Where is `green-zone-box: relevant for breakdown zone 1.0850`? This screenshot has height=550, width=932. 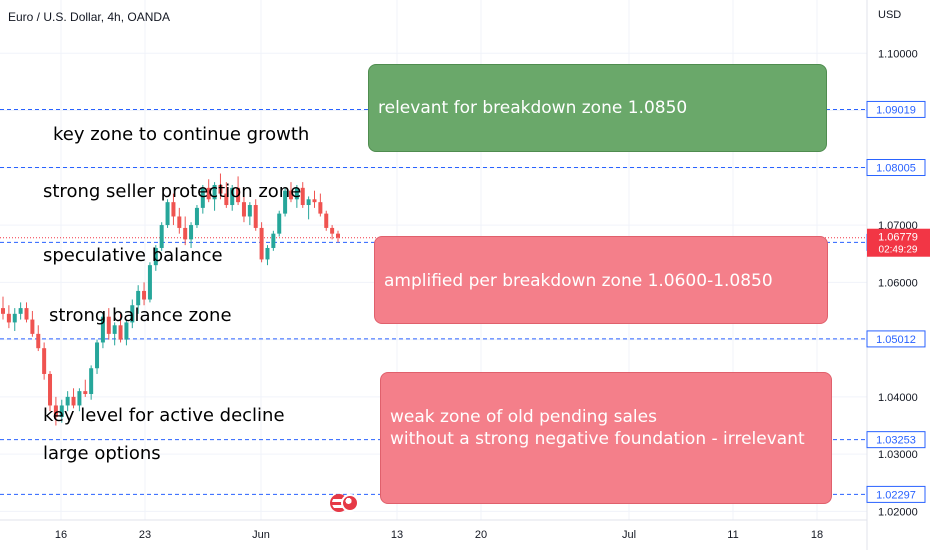 green-zone-box: relevant for breakdown zone 1.0850 is located at coordinates (597, 108).